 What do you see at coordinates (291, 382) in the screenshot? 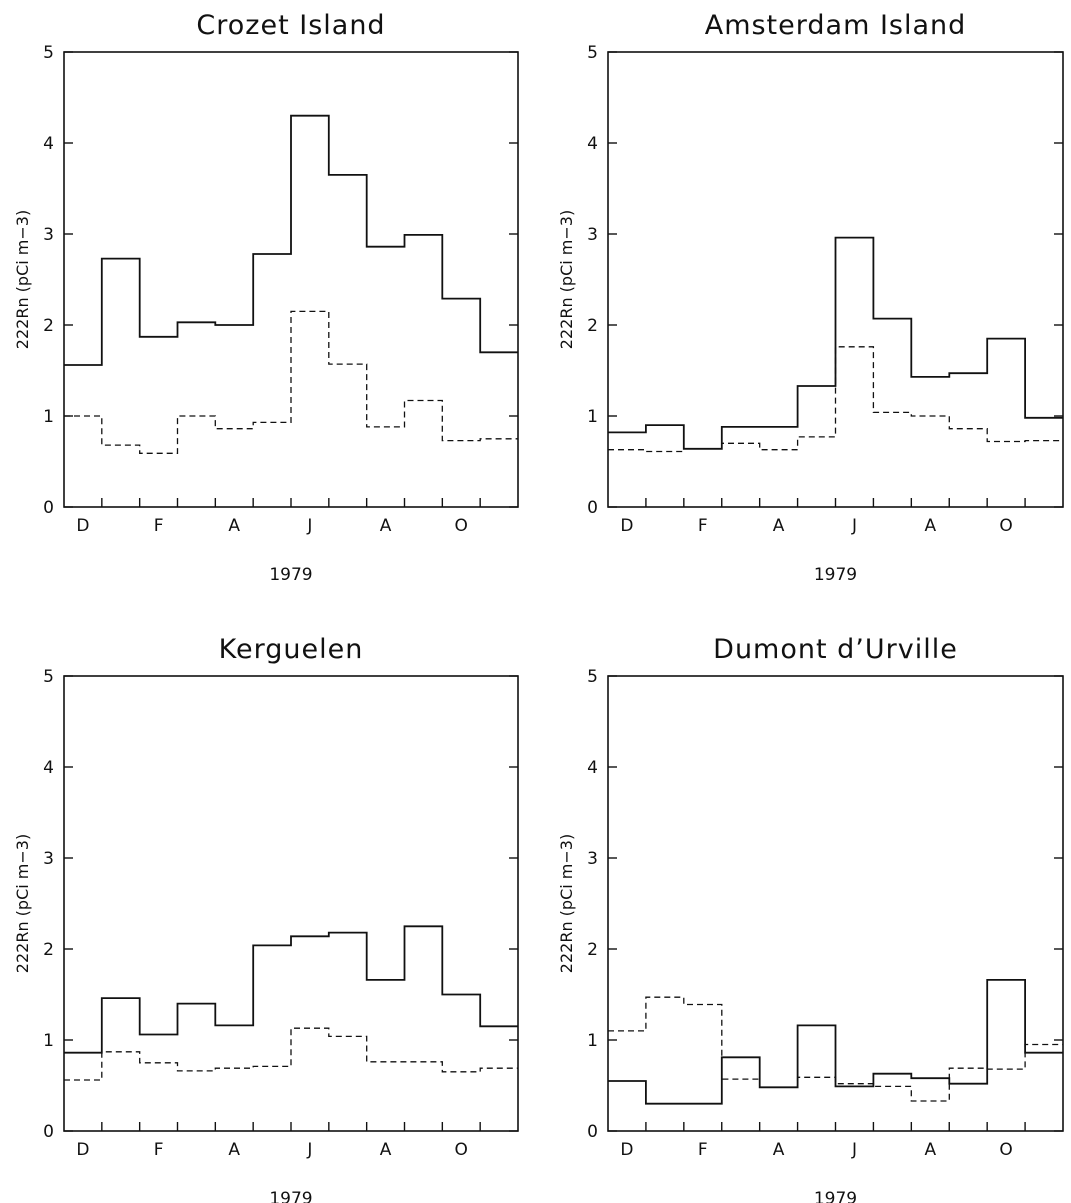
I see `series-dashed-line` at bounding box center [291, 382].